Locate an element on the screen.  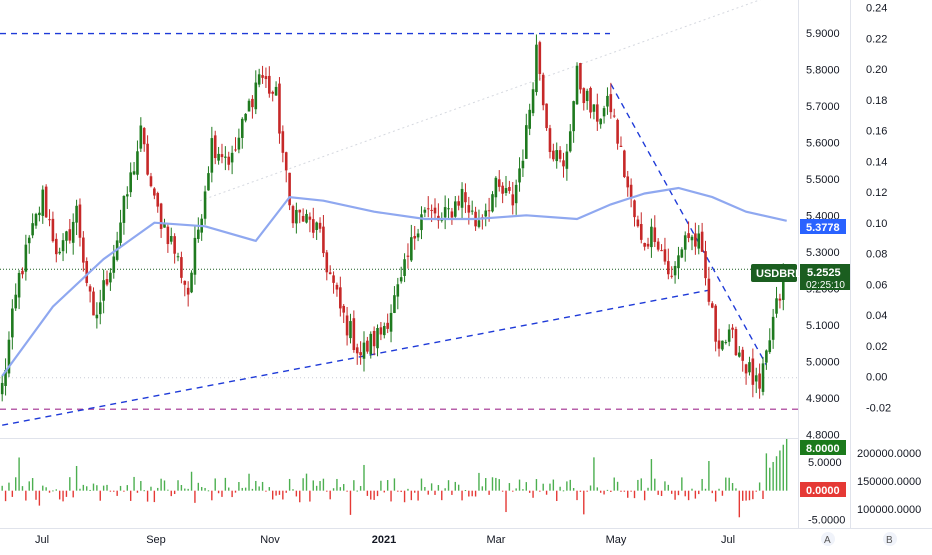
trendline-falling is located at coordinates (688, 224).